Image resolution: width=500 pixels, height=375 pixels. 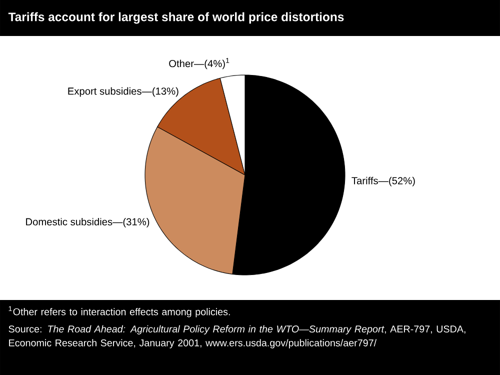 What do you see at coordinates (123, 92) in the screenshot?
I see `slice-label: Export subsidies—(13%)` at bounding box center [123, 92].